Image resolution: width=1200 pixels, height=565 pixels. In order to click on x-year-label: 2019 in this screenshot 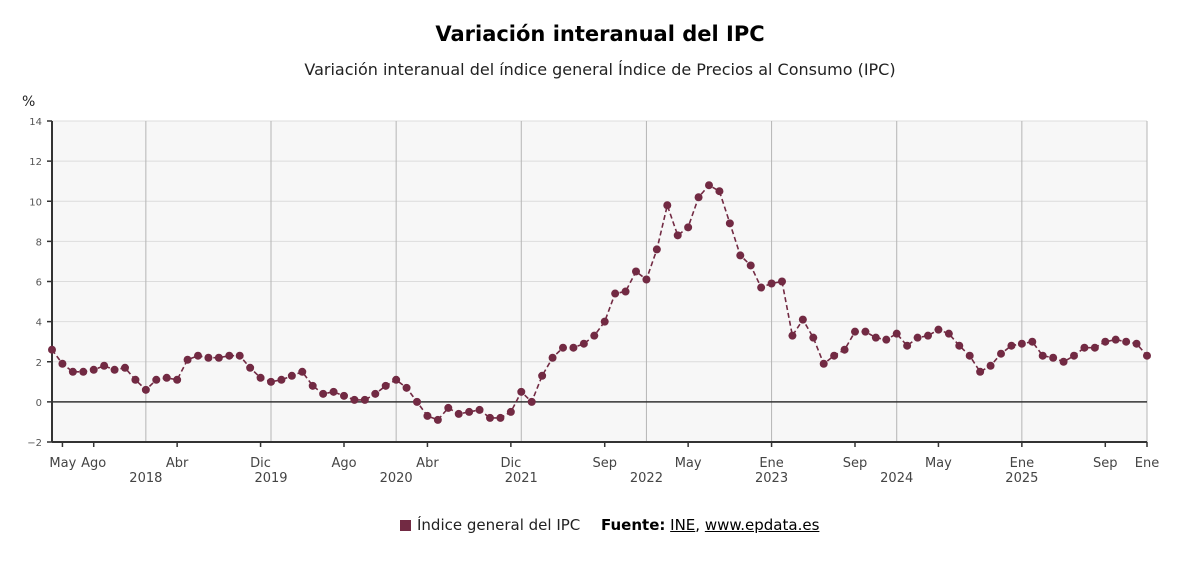, I will do `click(270, 478)`.